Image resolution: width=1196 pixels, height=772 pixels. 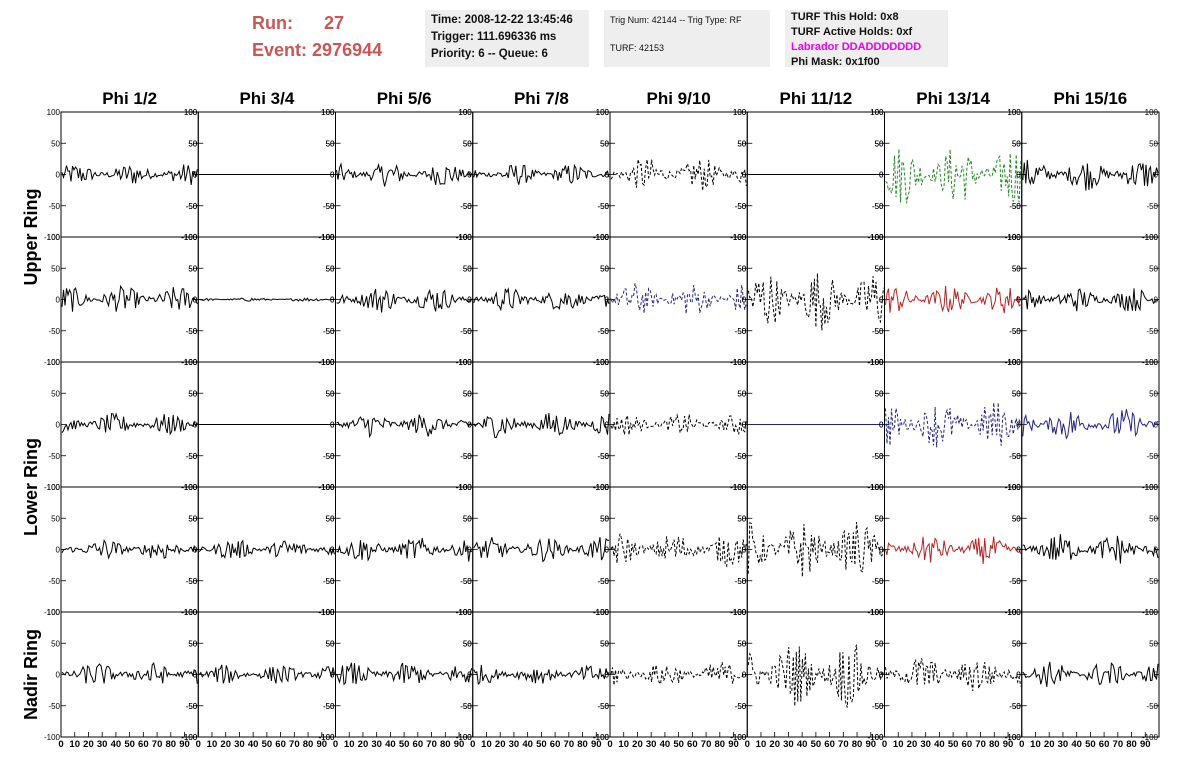 I want to click on column-title: Phi 1/2, so click(x=129, y=98).